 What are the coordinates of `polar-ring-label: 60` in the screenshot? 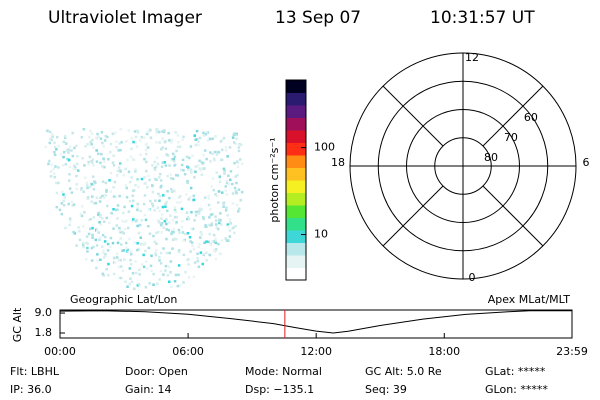 It's located at (531, 117).